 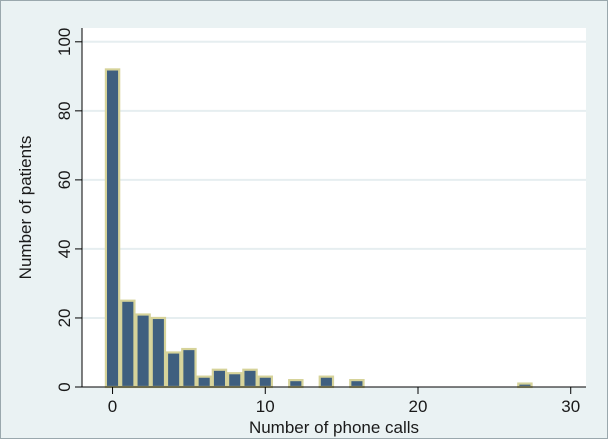 I want to click on y-tick-label: 100, so click(x=64, y=42).